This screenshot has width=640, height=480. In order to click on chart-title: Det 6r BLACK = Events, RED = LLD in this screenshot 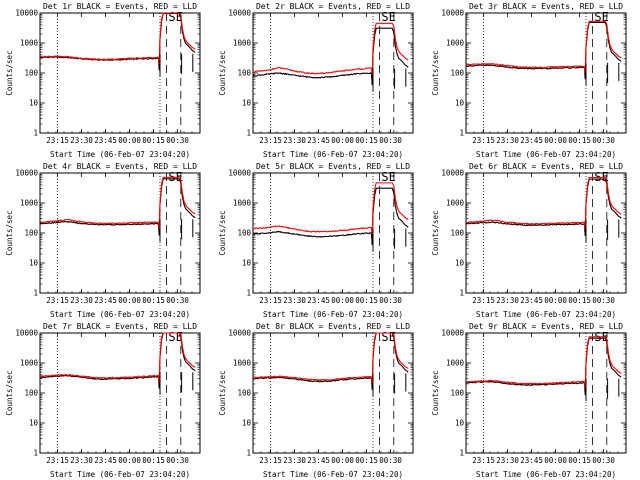, I will do `click(546, 166)`.